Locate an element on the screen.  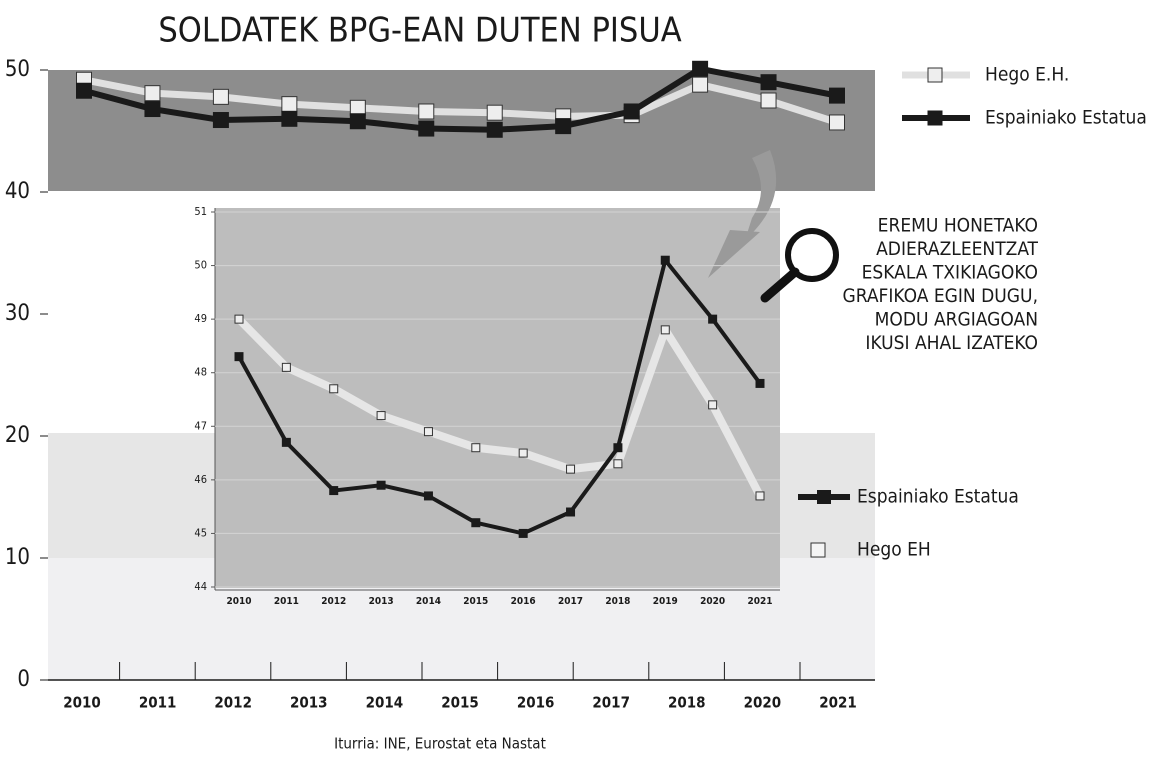
y-tick-label: 46 is located at coordinates (200, 479).